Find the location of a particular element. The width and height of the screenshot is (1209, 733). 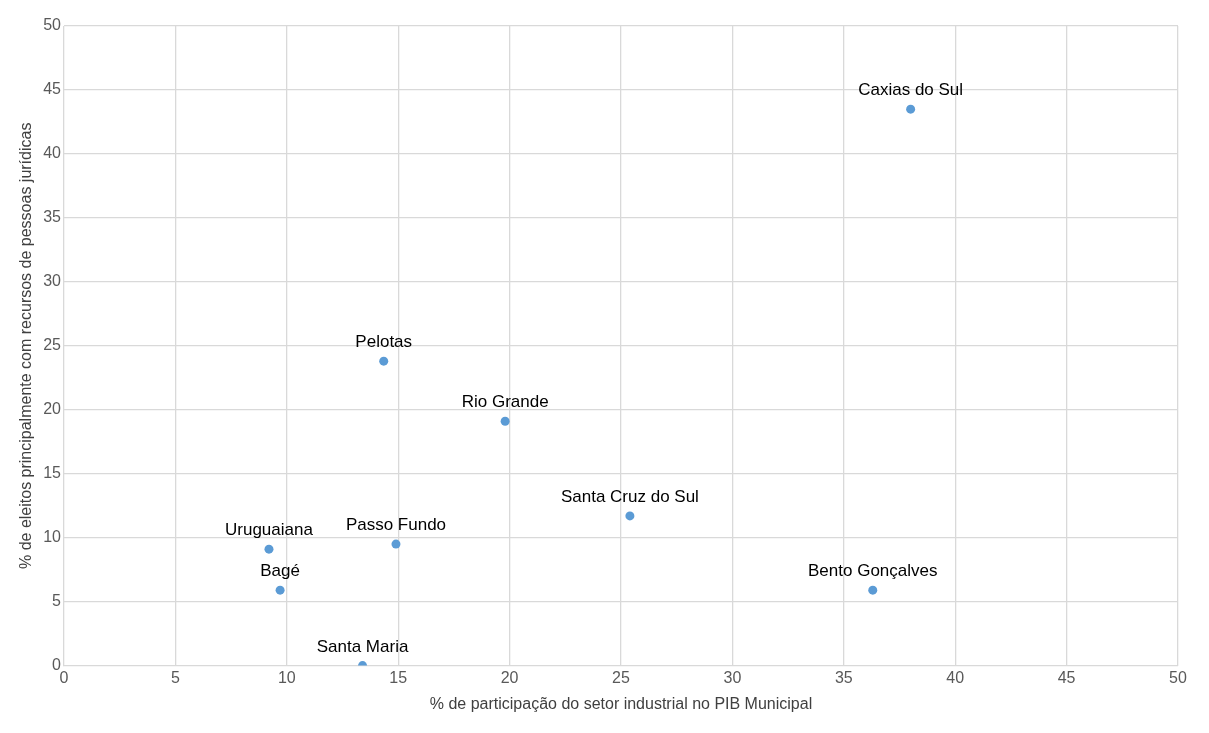

annotation: Rio Grande is located at coordinates (505, 402).